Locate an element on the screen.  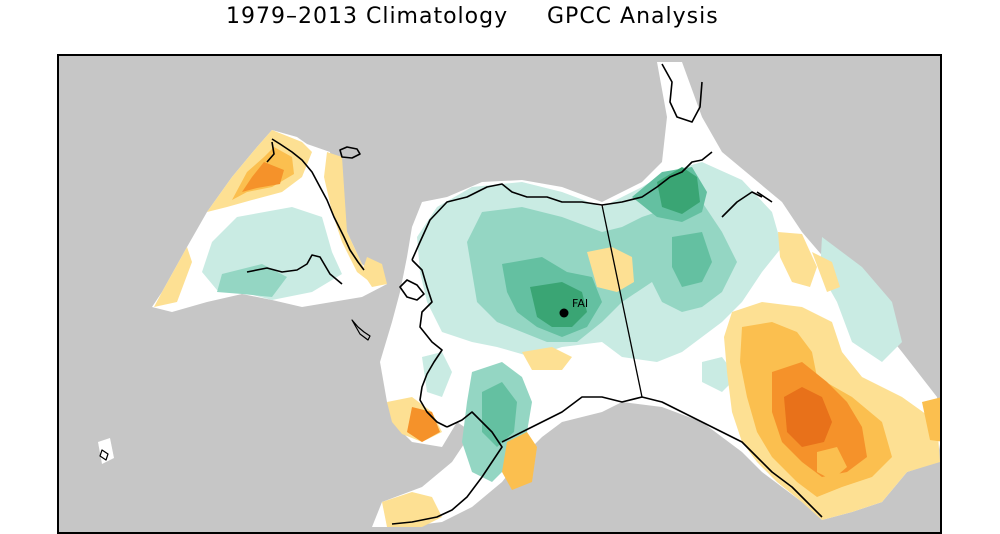
fai-label: FAI is located at coordinates (580, 303).